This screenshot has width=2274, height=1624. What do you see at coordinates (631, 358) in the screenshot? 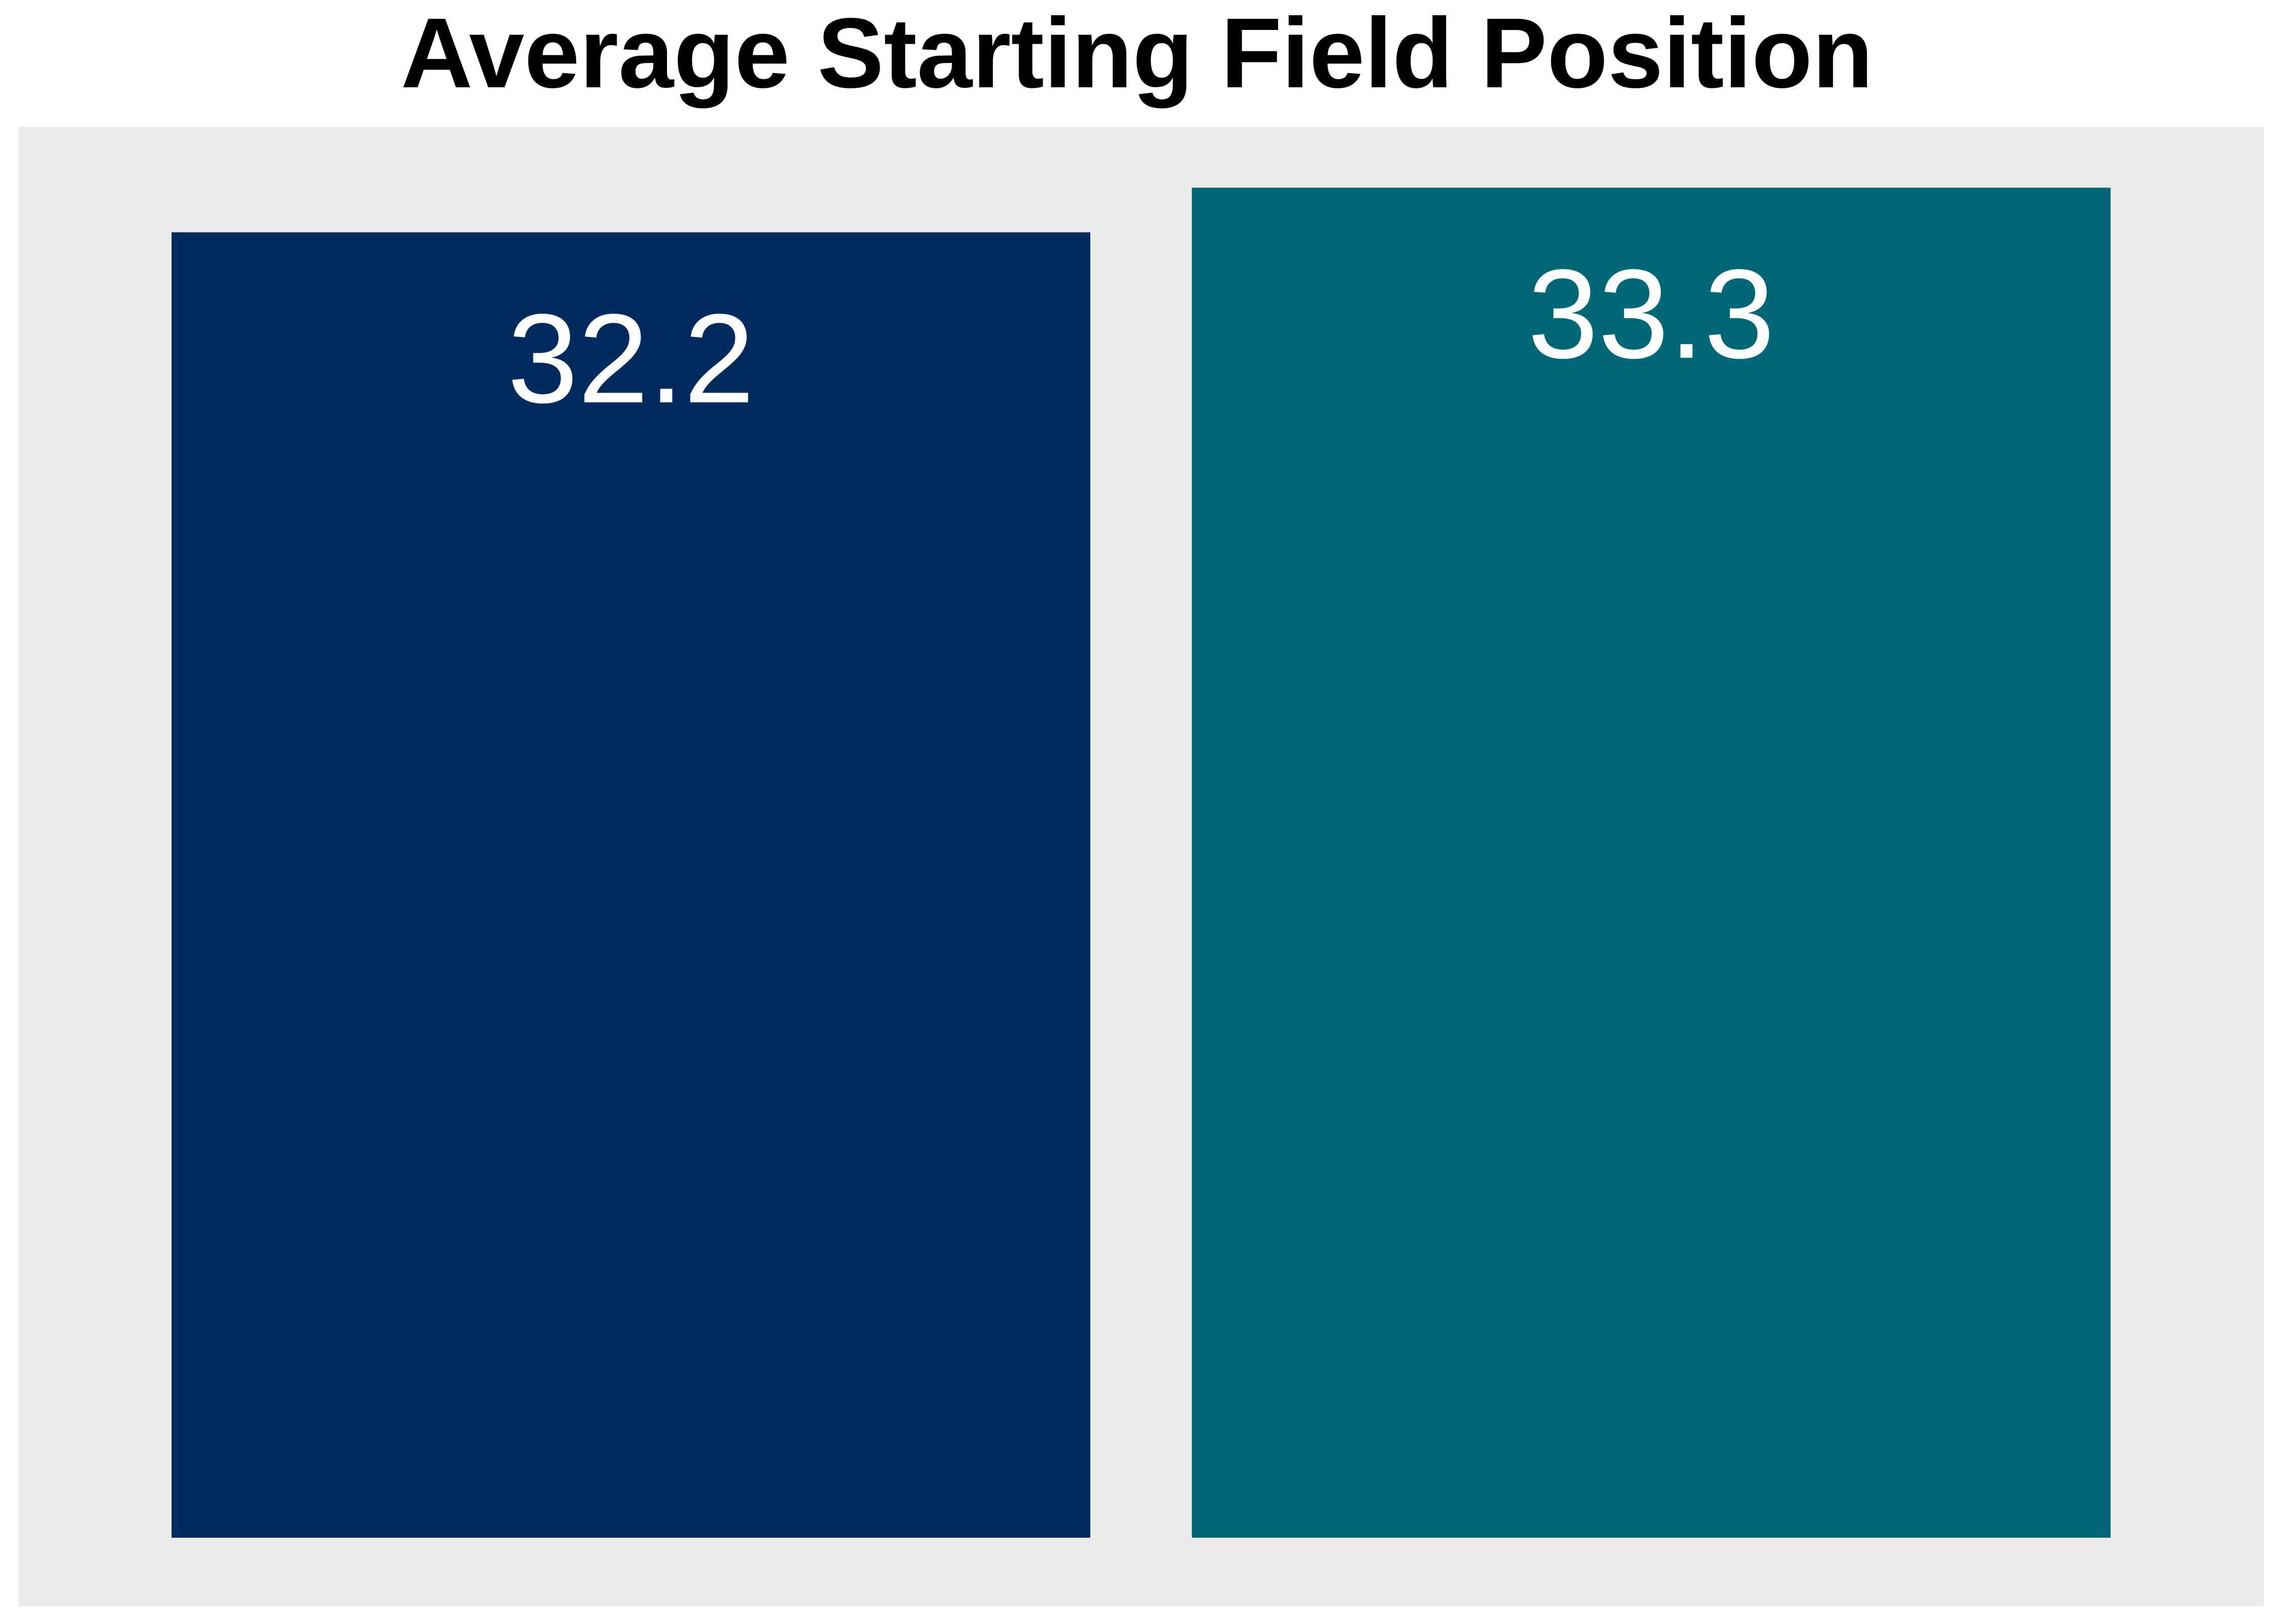
I see `bar-value-label-1: 32.2` at bounding box center [631, 358].